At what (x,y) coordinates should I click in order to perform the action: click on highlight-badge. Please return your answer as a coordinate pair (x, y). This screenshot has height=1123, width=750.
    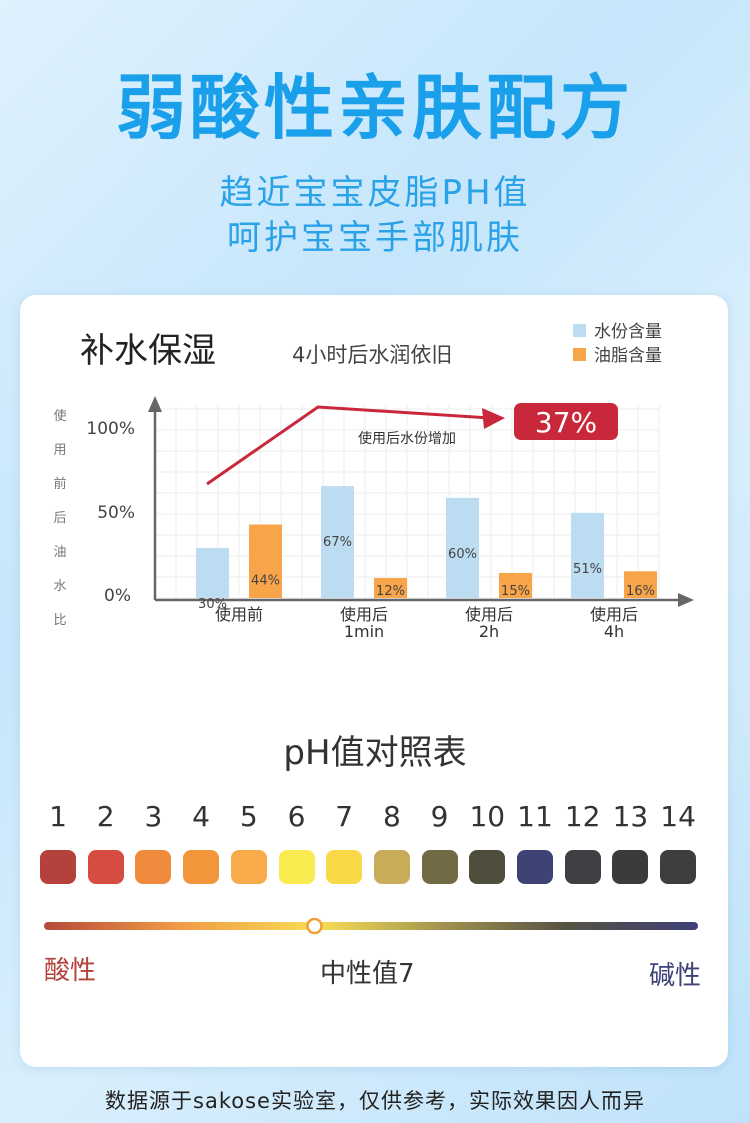
    Looking at the image, I should click on (566, 421).